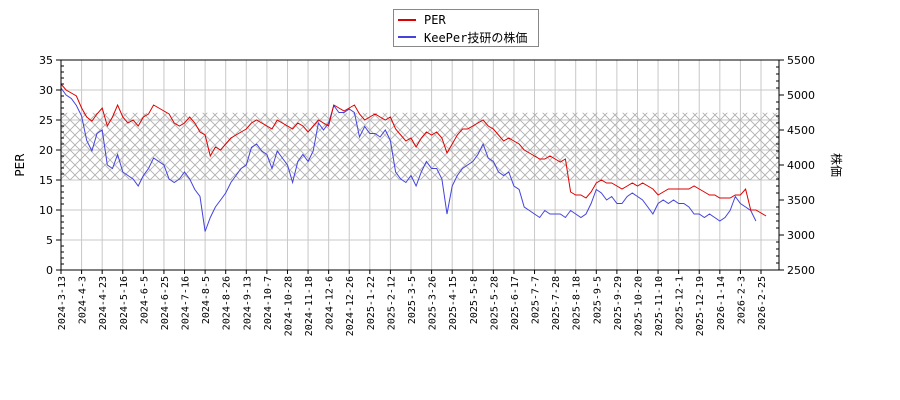 The height and width of the screenshot is (400, 900). Describe the element at coordinates (49, 240) in the screenshot. I see `left-tick-label: 5` at that location.